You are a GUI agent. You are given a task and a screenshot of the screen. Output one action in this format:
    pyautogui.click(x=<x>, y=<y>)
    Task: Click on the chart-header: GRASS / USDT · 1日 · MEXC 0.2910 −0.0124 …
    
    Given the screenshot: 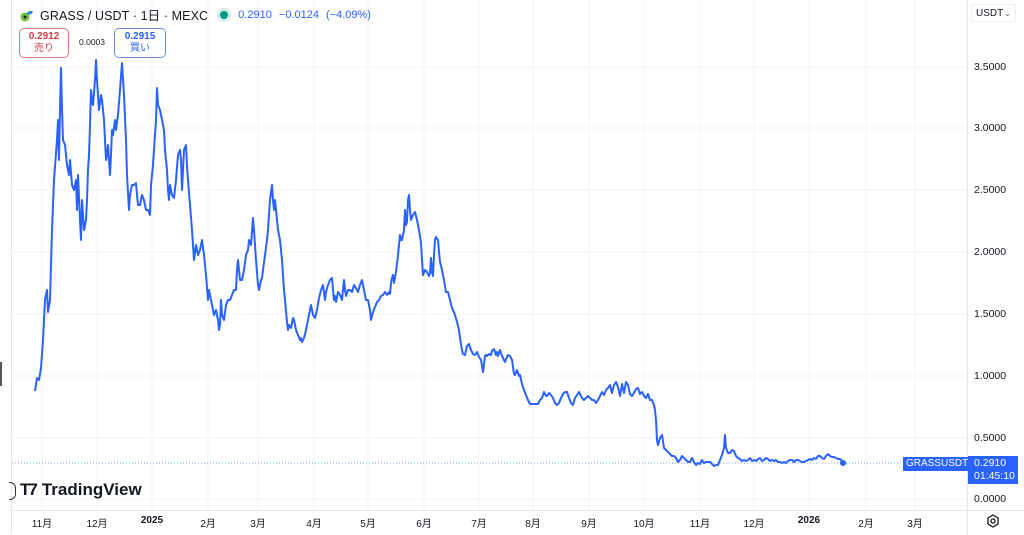 What is the action you would take?
    pyautogui.click(x=197, y=14)
    